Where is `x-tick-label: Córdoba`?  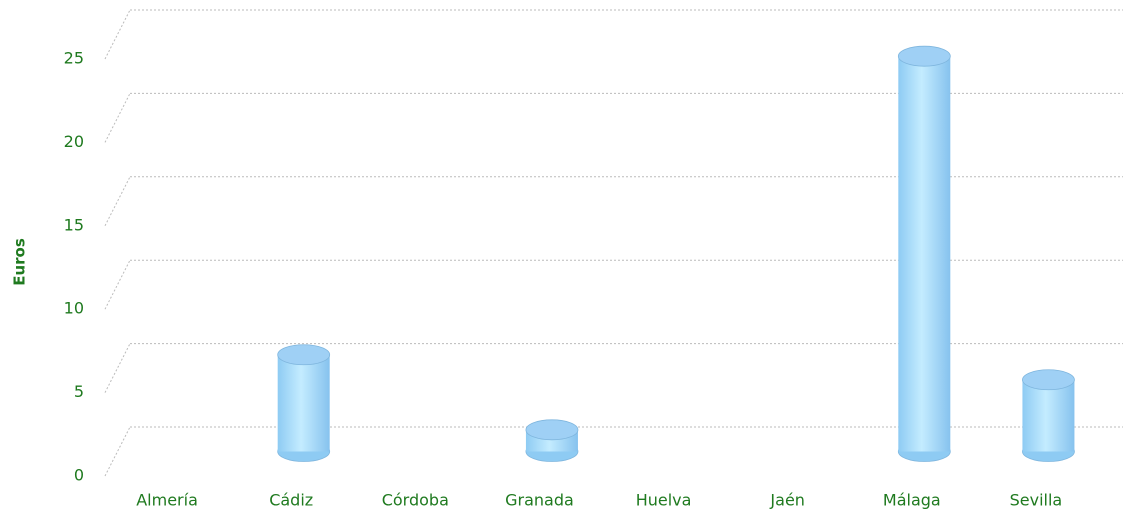
x-tick-label: Córdoba is located at coordinates (415, 500).